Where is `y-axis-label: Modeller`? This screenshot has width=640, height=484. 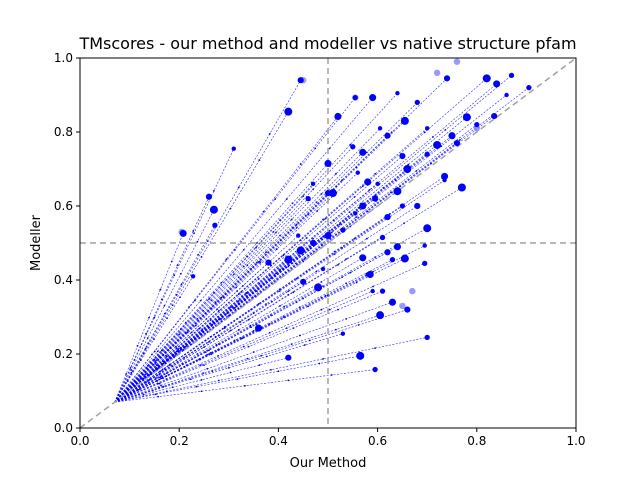
y-axis-label: Modeller is located at coordinates (36, 242).